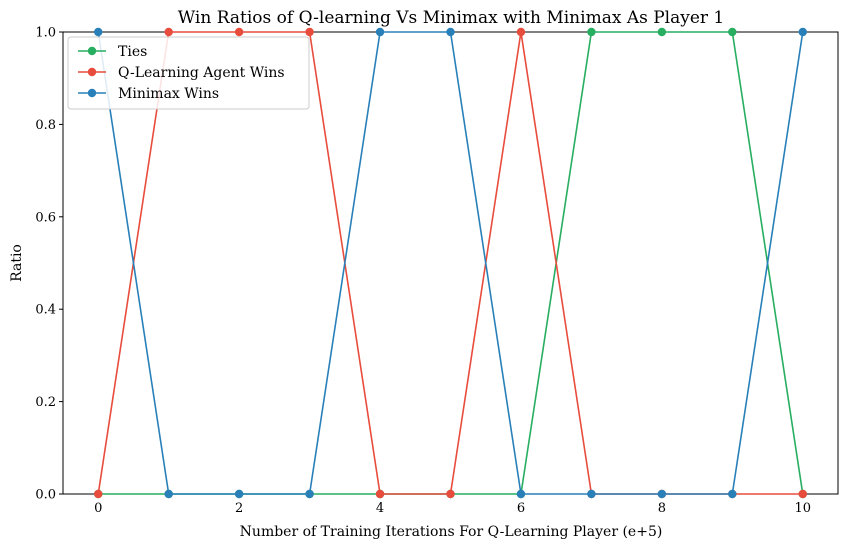  Describe the element at coordinates (45, 495) in the screenshot. I see `y-tick-label: 0.0` at that location.